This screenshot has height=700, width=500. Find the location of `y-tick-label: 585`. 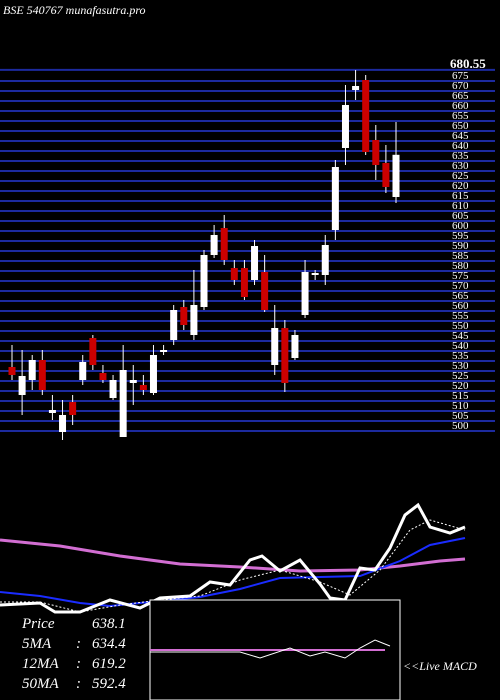

y-tick-label: 585 is located at coordinates (460, 256).